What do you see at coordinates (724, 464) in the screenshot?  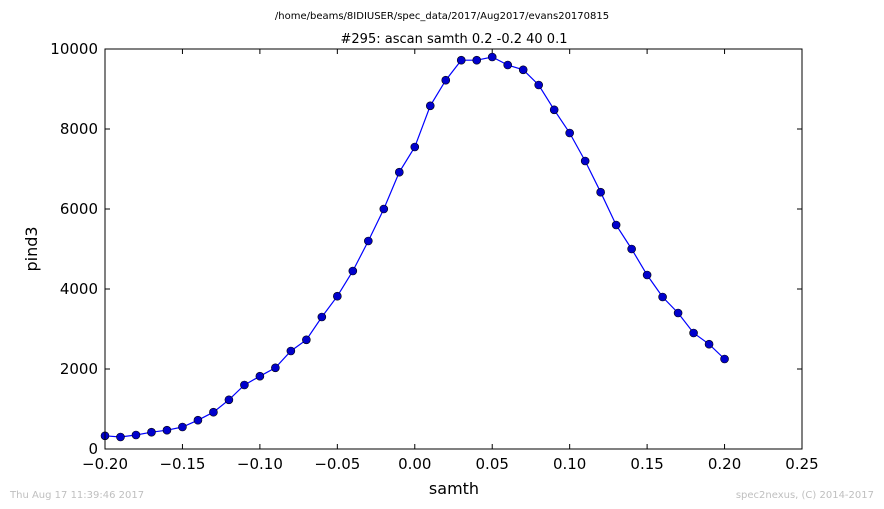 I see `x-tick-label: 0.20` at bounding box center [724, 464].